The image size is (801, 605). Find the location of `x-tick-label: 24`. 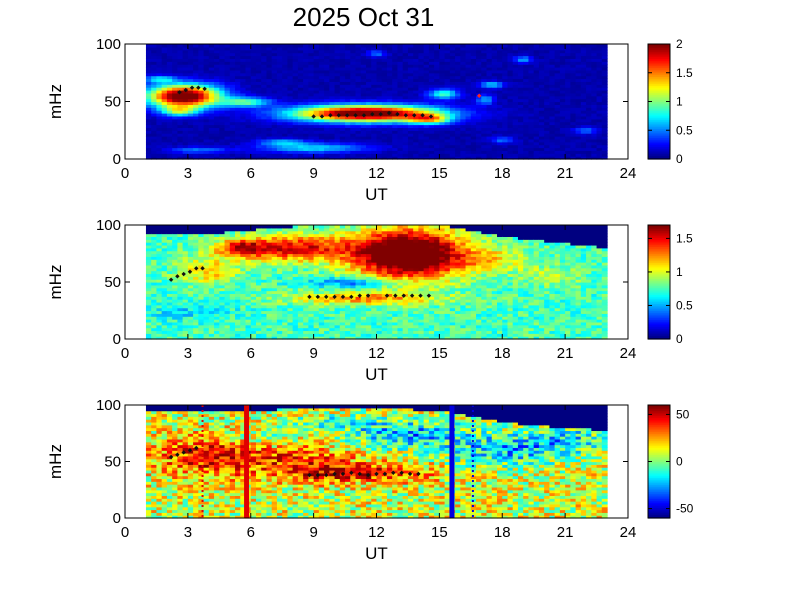

x-tick-label: 24 is located at coordinates (628, 173).